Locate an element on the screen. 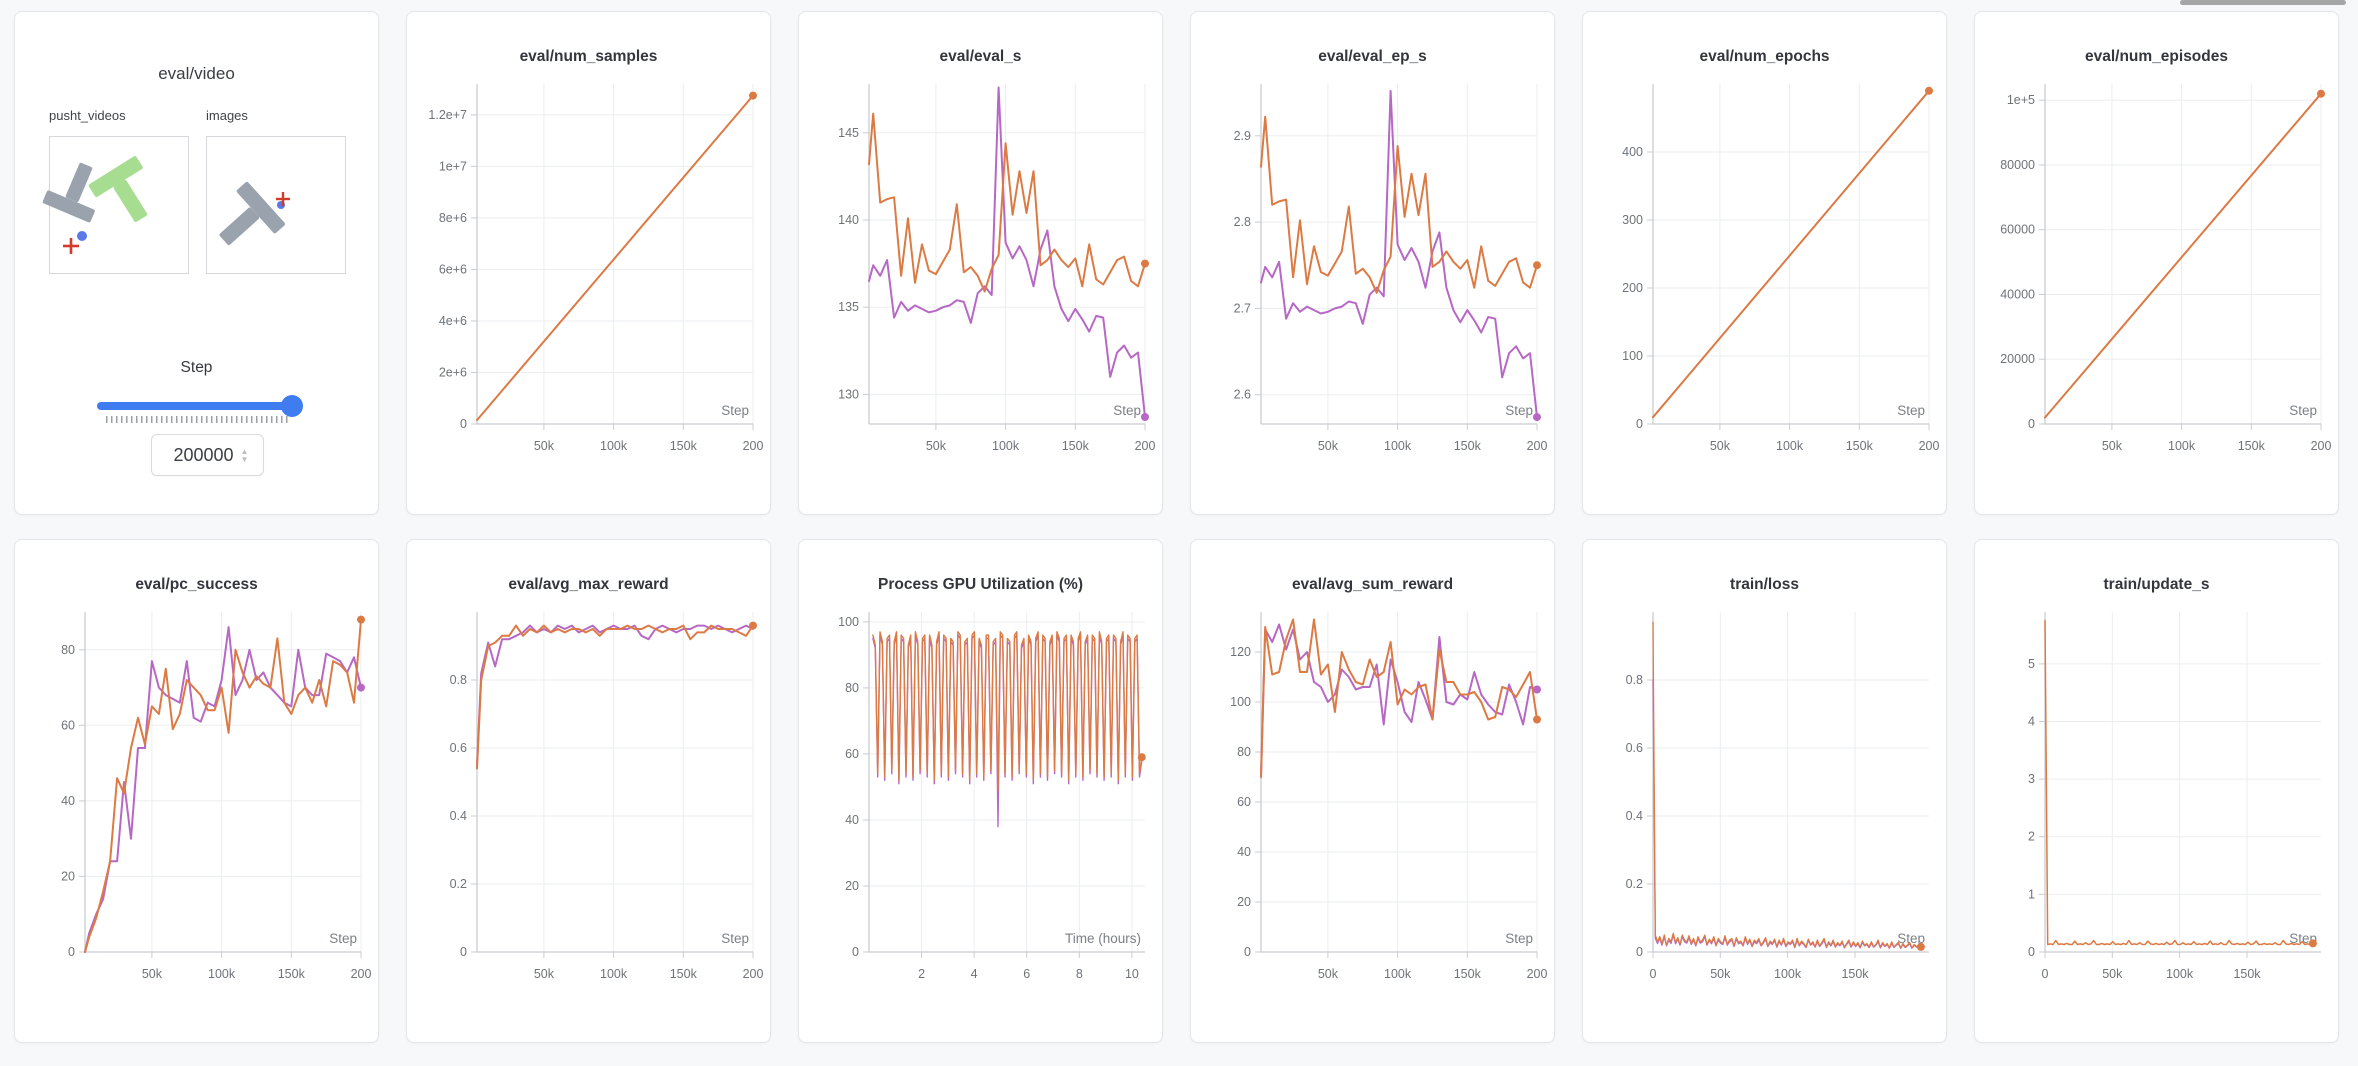  line-chart: 50k 100k 150k 200 130 135 140 145 Step is located at coordinates (980, 271).